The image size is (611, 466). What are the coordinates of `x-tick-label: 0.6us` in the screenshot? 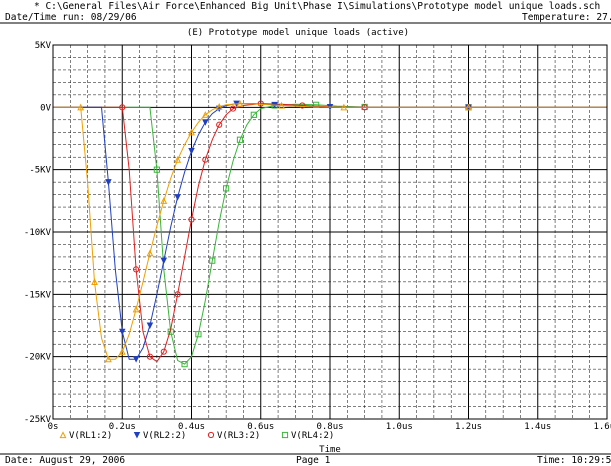 It's located at (260, 427).